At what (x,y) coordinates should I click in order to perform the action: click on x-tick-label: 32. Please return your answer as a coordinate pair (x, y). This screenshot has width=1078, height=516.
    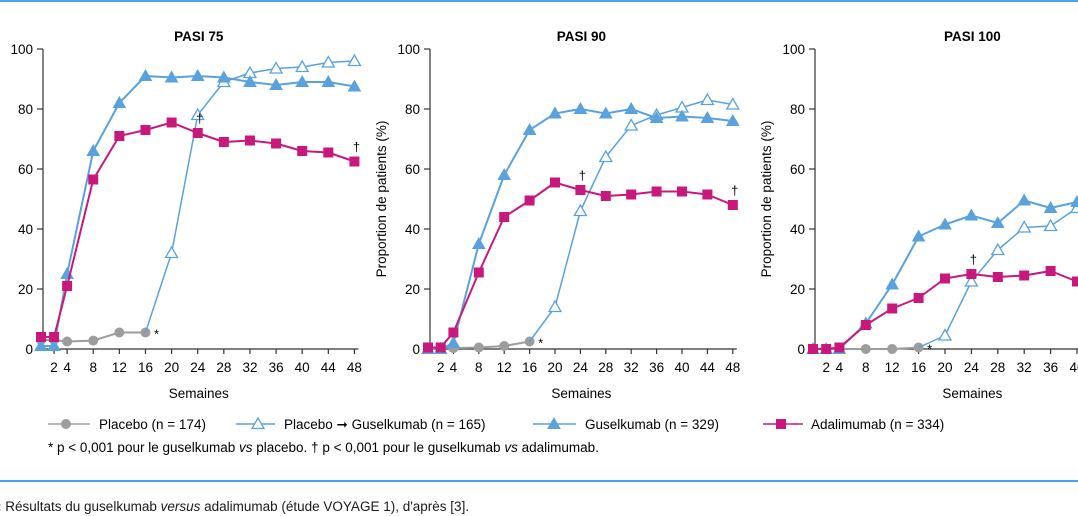
    Looking at the image, I should click on (1024, 367).